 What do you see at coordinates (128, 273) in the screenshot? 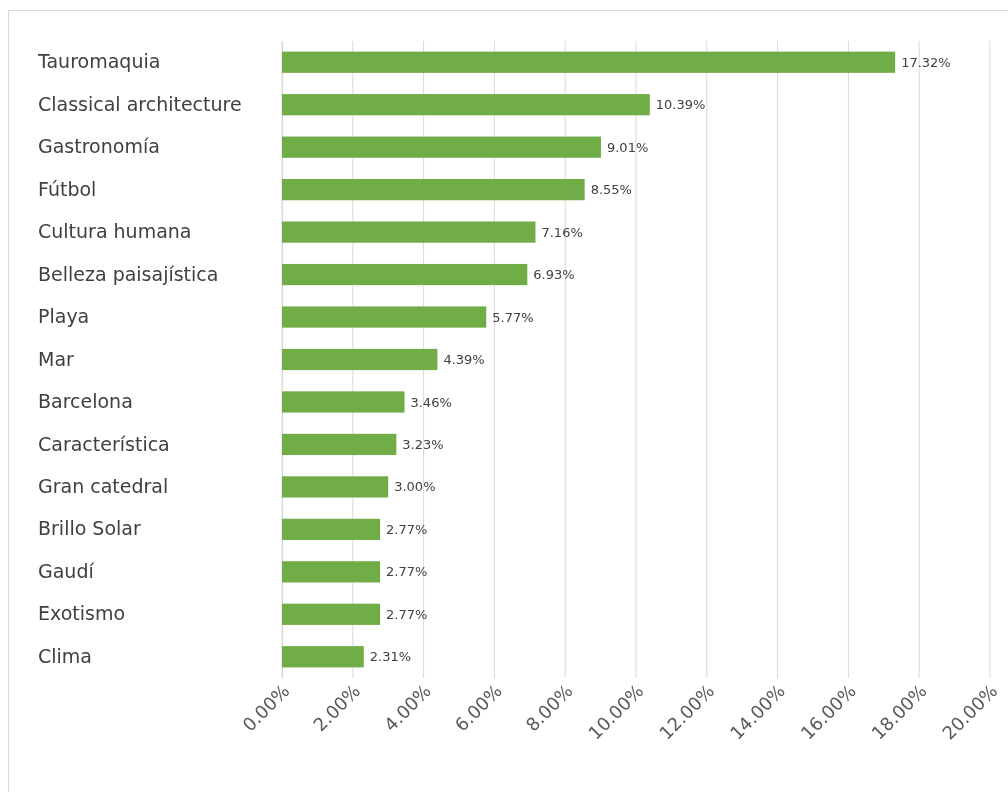
I see `y-tick-label: Belleza paisajística` at bounding box center [128, 273].